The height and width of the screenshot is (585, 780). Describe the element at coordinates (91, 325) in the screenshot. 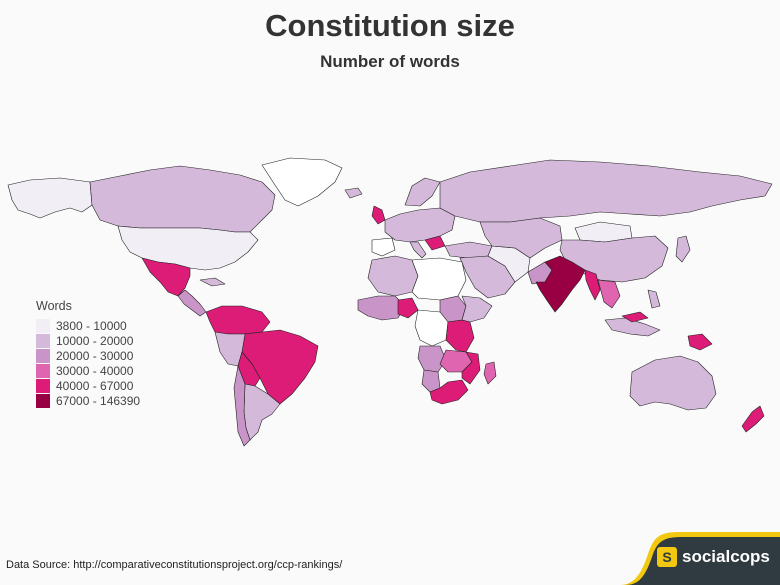

I see `legend-label: 3800 - 10000` at that location.